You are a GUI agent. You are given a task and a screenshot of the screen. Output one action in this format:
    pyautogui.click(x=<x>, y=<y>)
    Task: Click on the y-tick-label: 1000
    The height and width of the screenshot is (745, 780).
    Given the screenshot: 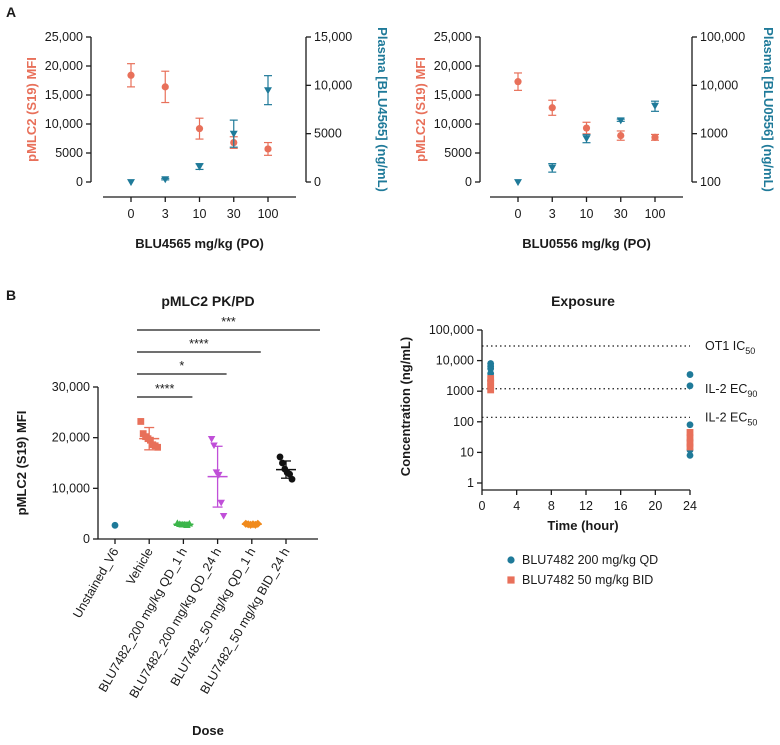 What is the action you would take?
    pyautogui.click(x=460, y=391)
    